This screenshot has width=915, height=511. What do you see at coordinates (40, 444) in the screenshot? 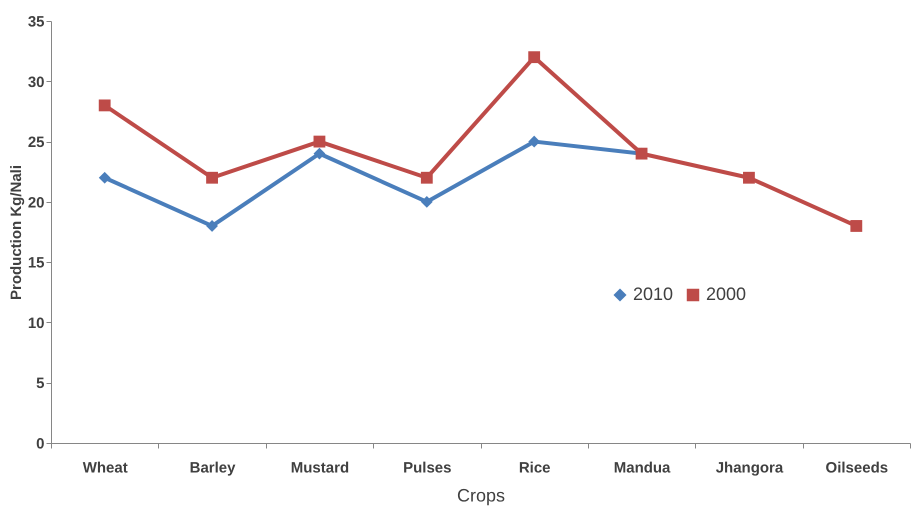
I see `y-tick-label: 0` at bounding box center [40, 444].